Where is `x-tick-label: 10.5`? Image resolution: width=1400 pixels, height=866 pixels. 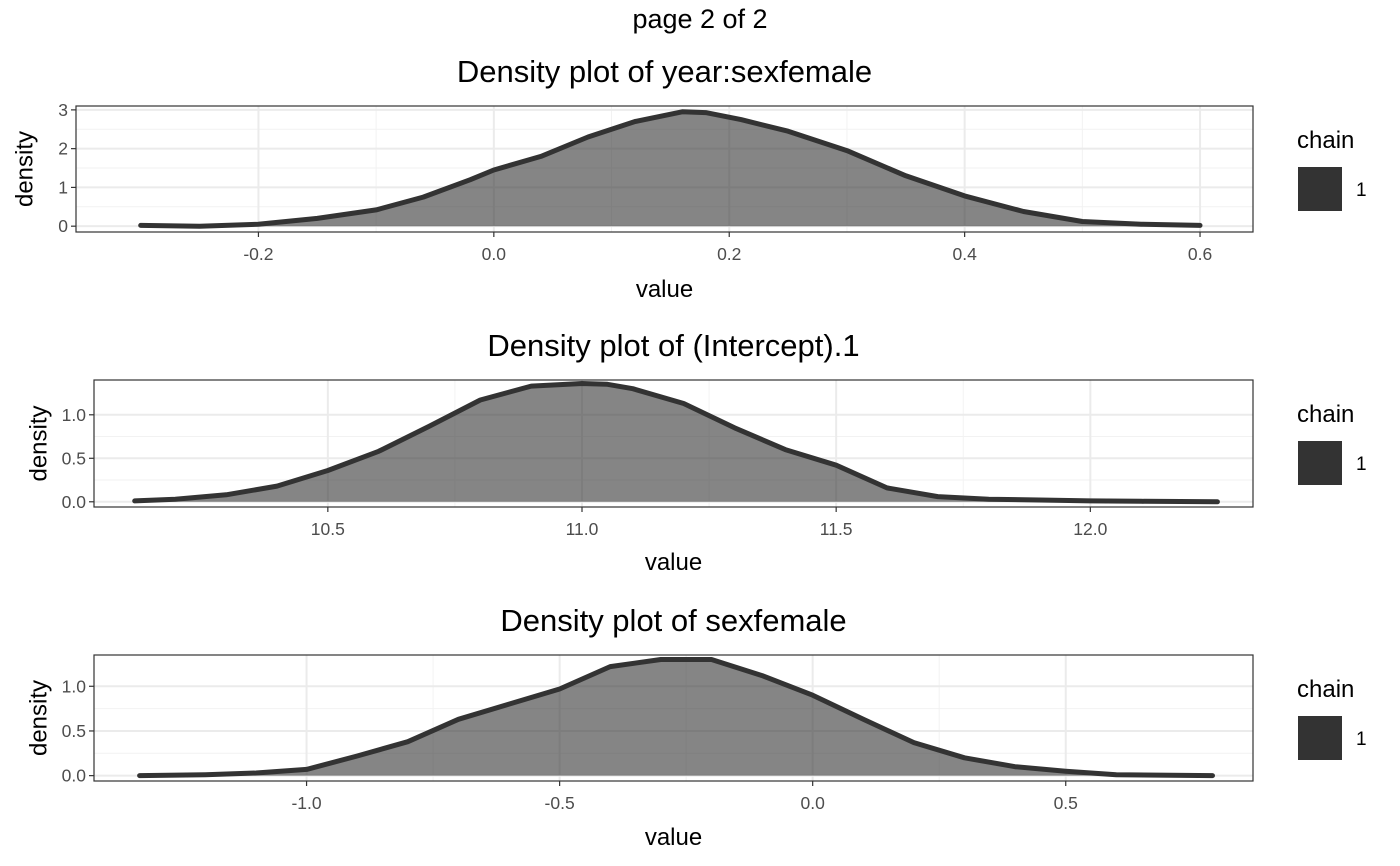
x-tick-label: 10.5 is located at coordinates (328, 529).